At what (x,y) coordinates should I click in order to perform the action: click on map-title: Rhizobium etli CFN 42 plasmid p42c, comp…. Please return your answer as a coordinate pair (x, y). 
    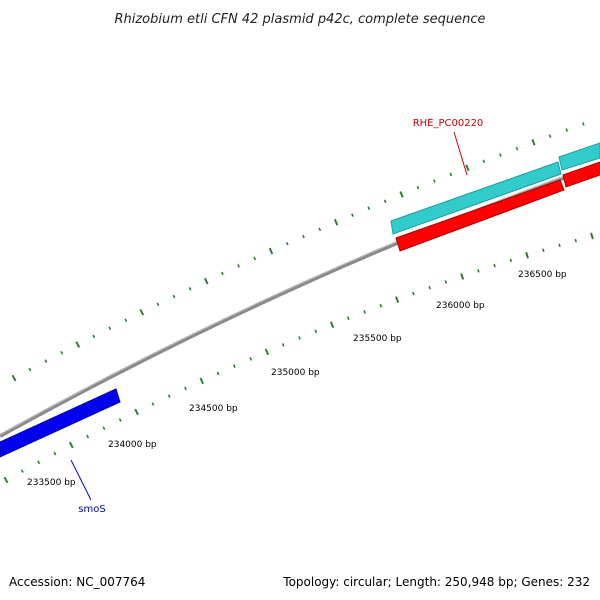
    Looking at the image, I should click on (299, 19).